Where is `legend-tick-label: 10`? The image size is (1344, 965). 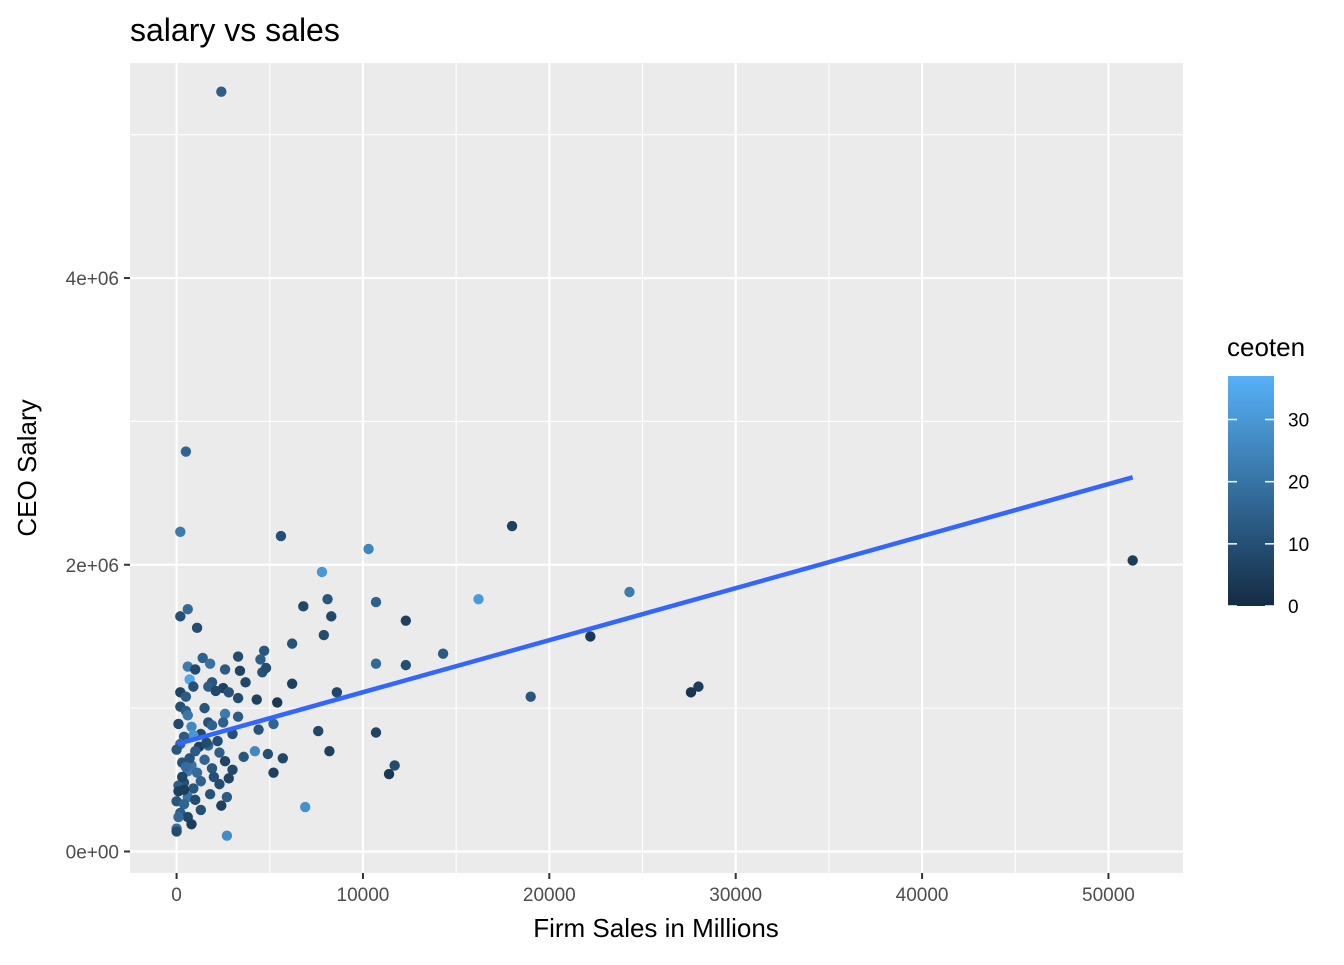
legend-tick-label: 10 is located at coordinates (1298, 545).